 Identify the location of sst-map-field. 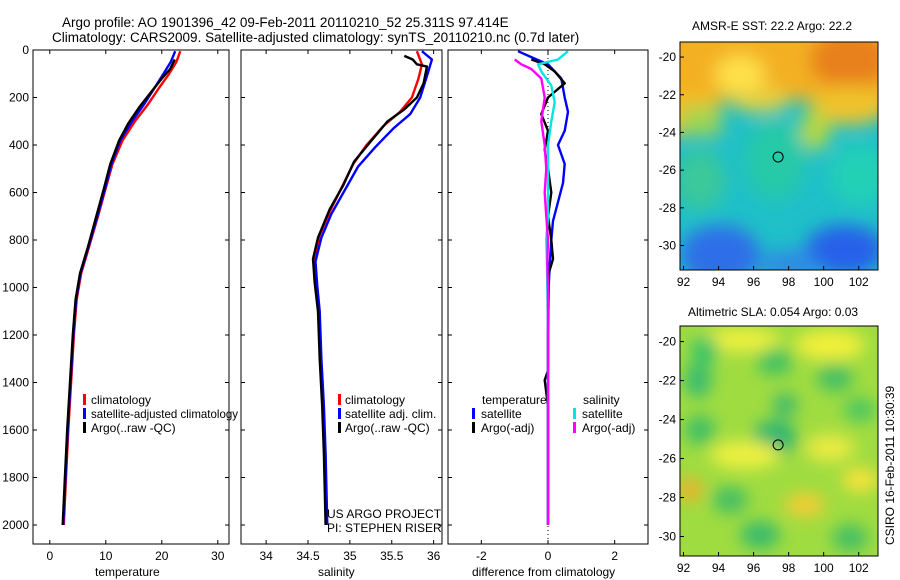
(779, 156).